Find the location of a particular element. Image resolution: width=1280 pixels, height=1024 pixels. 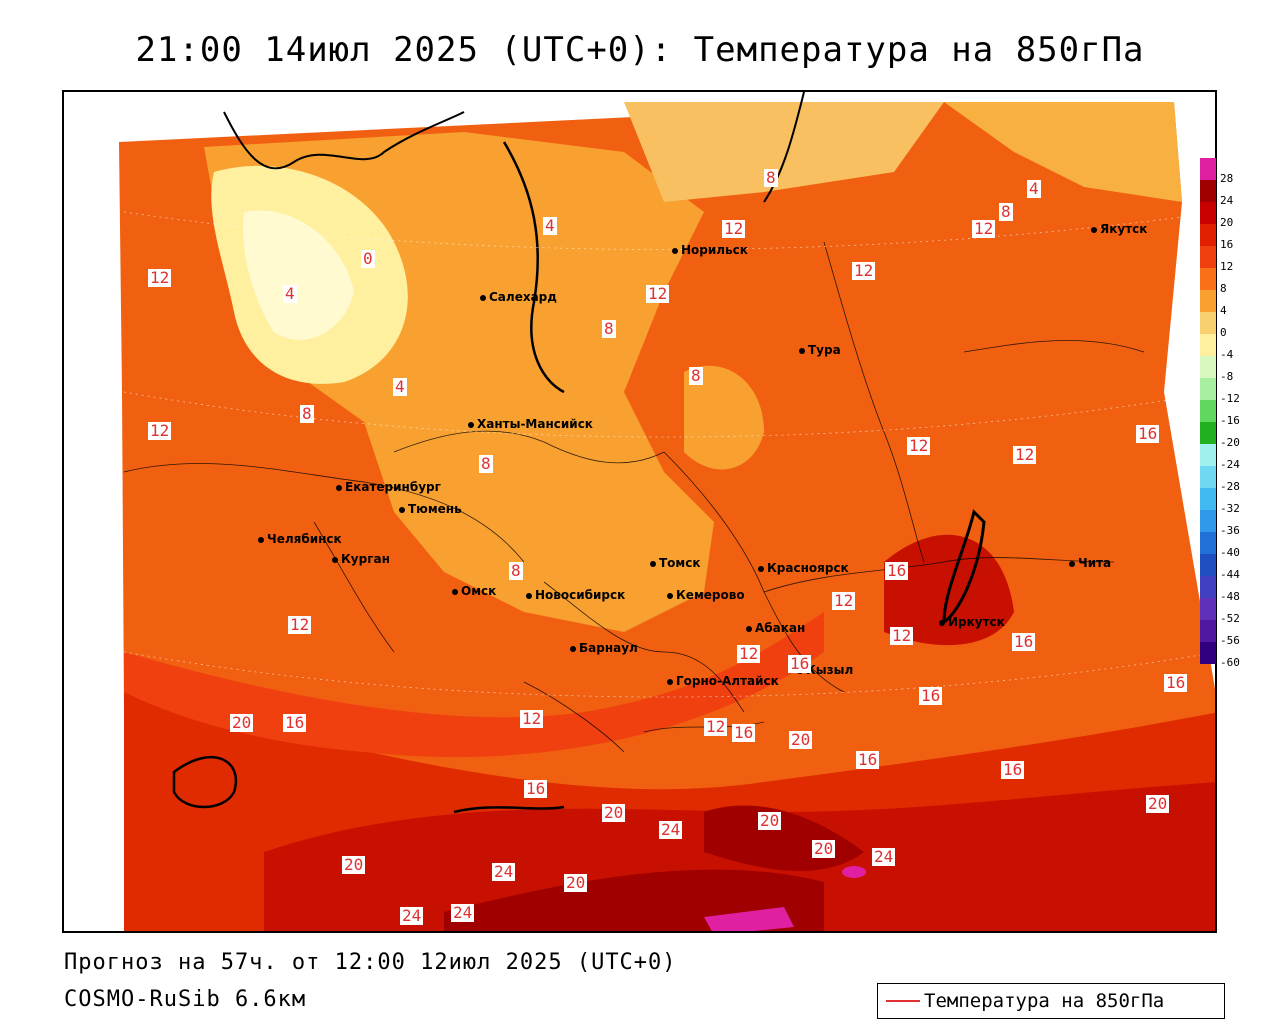

color-scale-tick: -32 is located at coordinates (1230, 508).